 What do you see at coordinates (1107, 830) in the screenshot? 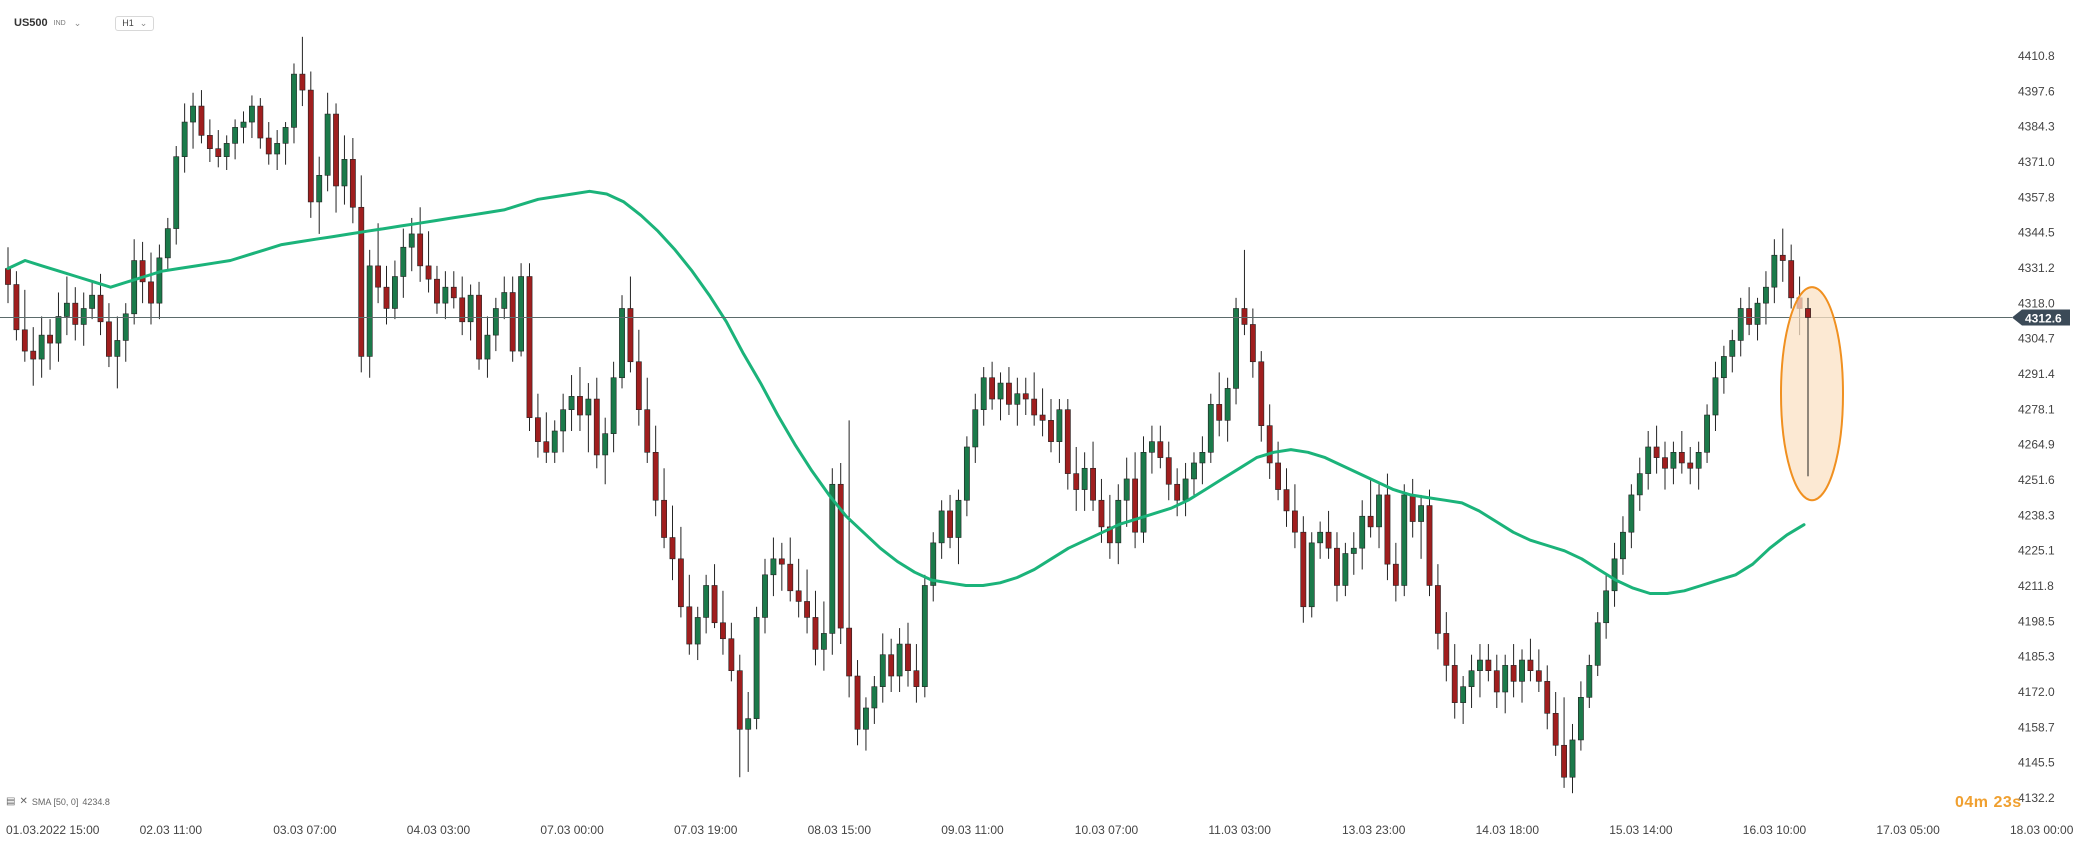
I see `x-tick-label: 10.03 07:00` at bounding box center [1107, 830].